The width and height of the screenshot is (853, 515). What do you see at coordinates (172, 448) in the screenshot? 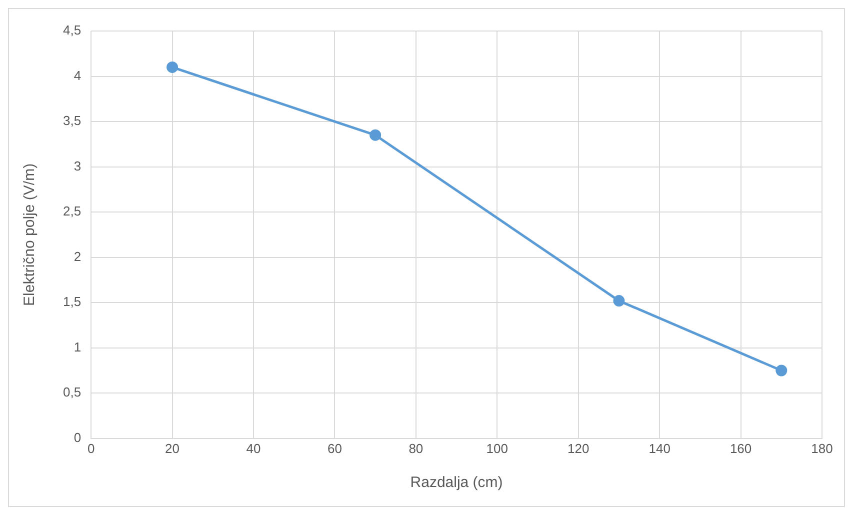
I see `x-tick-label: 20` at bounding box center [172, 448].